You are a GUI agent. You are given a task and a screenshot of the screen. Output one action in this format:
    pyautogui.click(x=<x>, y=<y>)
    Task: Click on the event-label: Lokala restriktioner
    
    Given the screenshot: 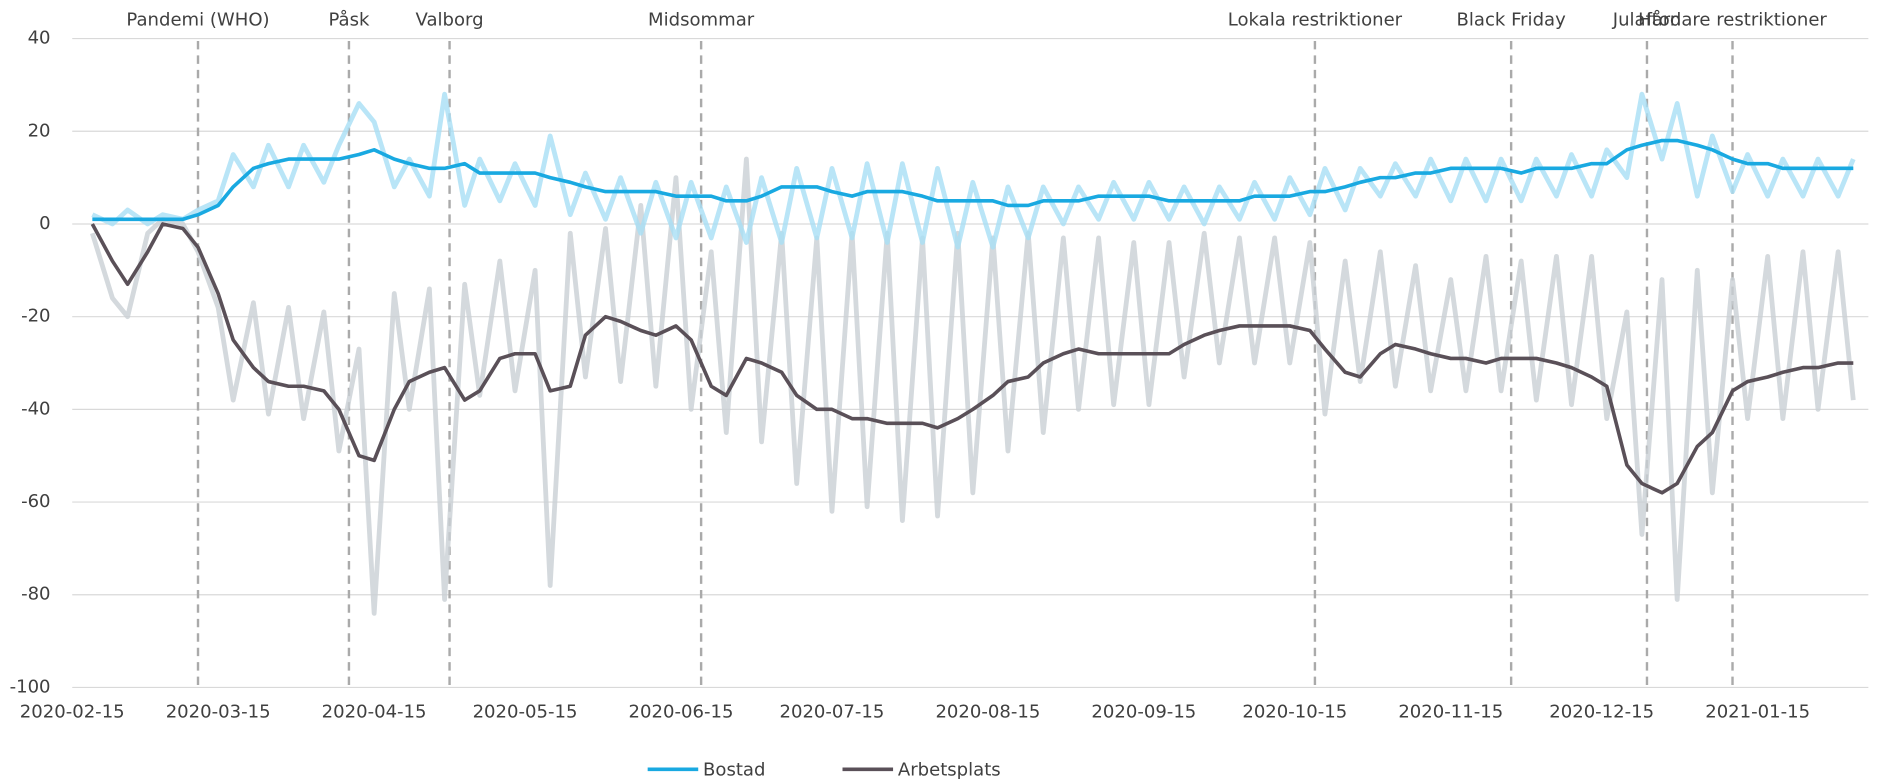 What is the action you would take?
    pyautogui.click(x=1315, y=20)
    